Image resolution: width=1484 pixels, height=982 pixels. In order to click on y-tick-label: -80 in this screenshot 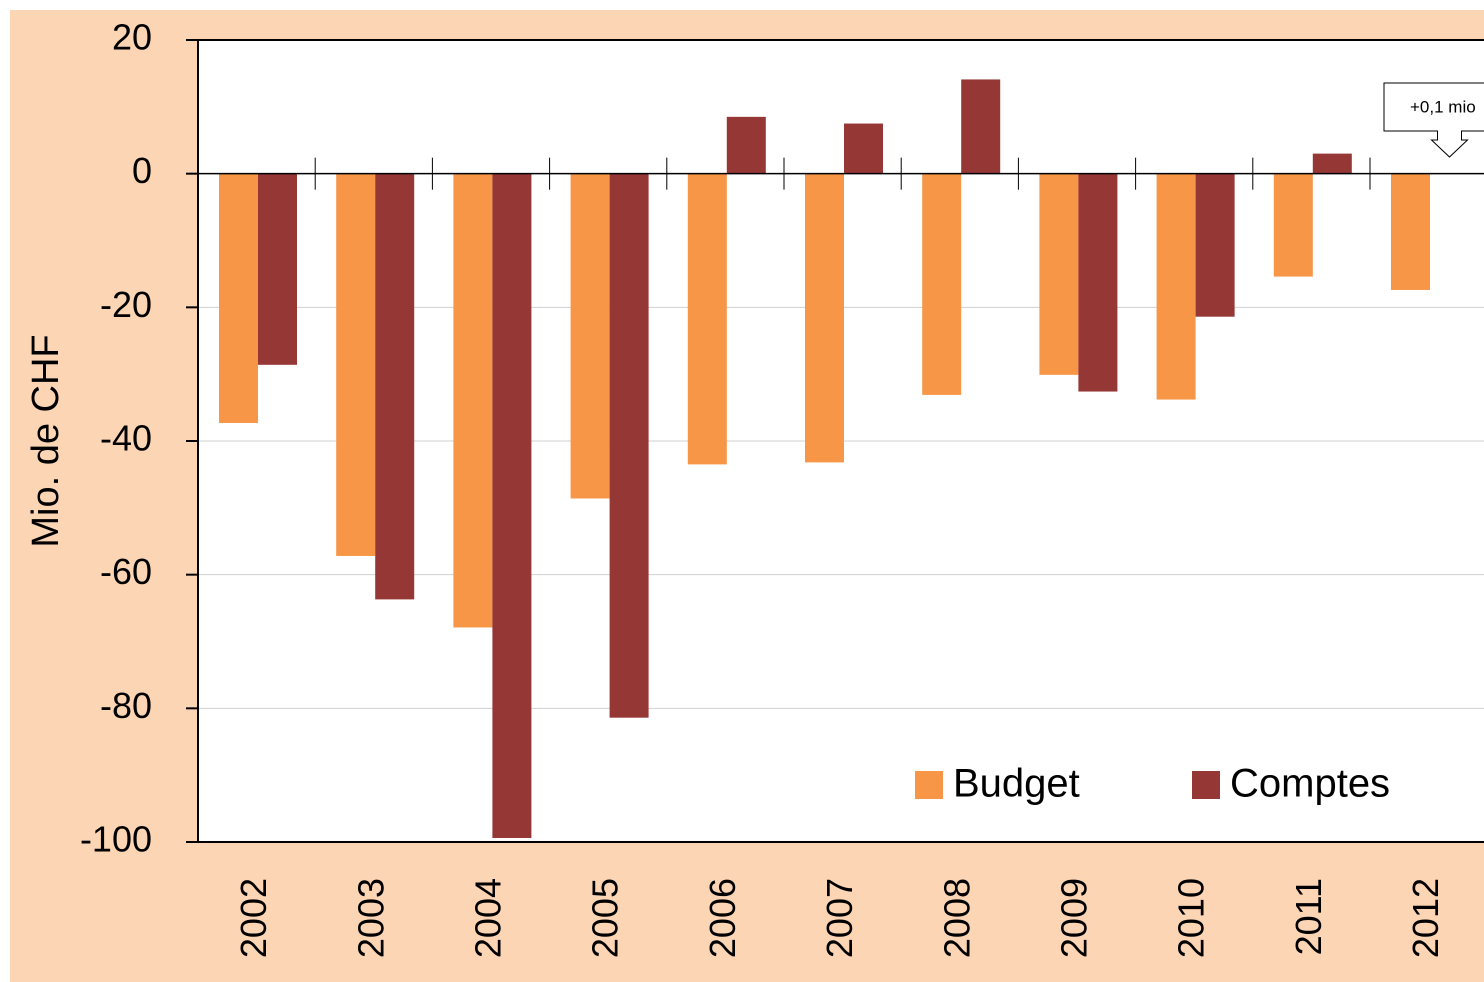, I will do `click(126, 705)`.